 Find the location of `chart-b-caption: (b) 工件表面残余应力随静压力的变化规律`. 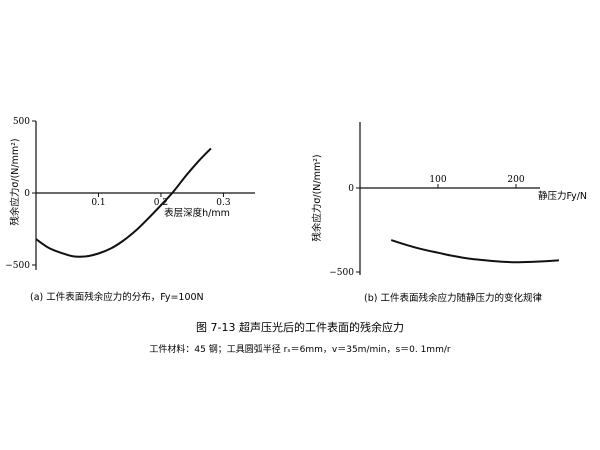

chart-b-caption: (b) 工件表面残余应力随静压力的变化规律 is located at coordinates (453, 298).